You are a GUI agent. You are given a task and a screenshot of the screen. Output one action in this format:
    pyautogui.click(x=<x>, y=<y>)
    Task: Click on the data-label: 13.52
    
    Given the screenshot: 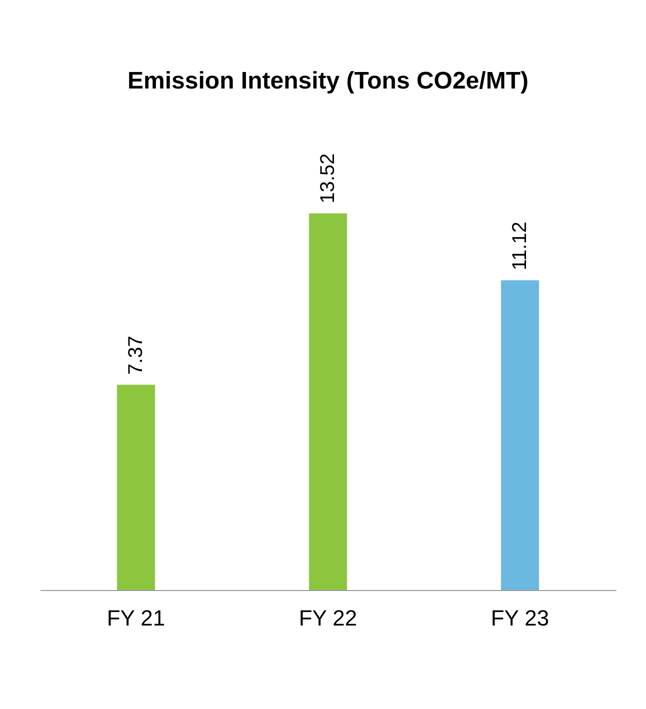 What is the action you would take?
    pyautogui.click(x=328, y=178)
    